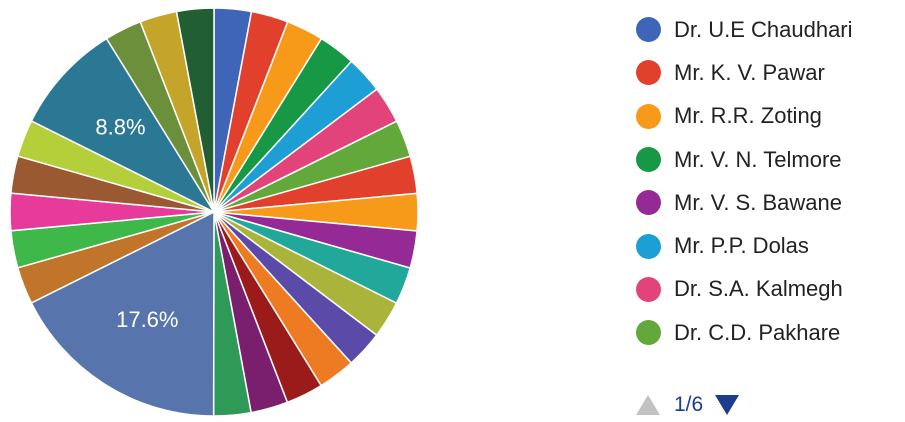 The height and width of the screenshot is (422, 905). I want to click on legend-item: Mr. V. N. Telmore, so click(744, 159).